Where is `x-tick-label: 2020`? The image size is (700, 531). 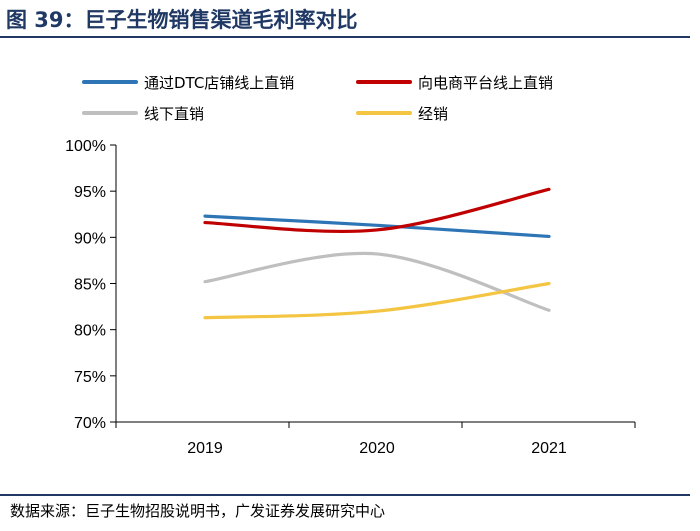
x-tick-label: 2020 is located at coordinates (377, 448).